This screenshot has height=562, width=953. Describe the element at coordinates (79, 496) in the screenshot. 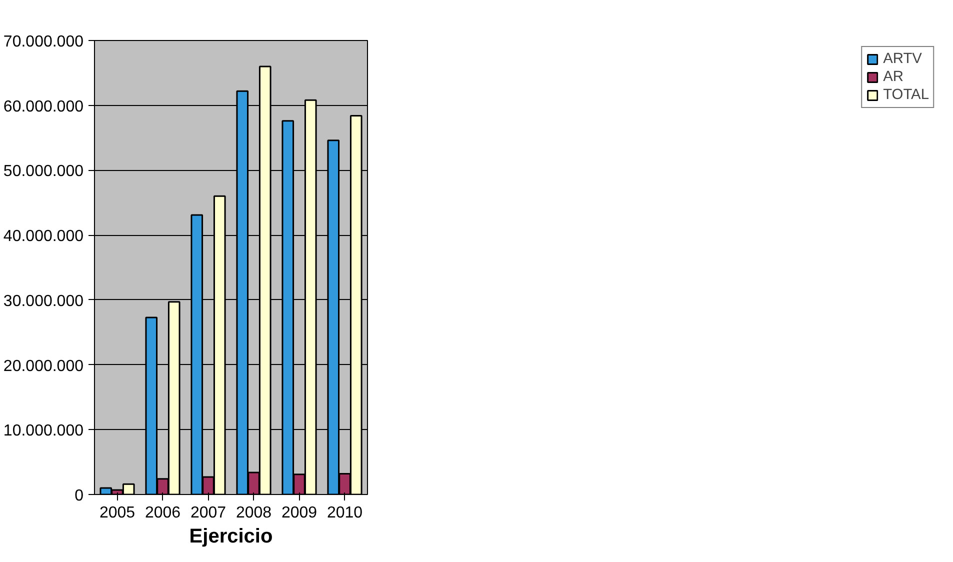

I see `y-tick-label: 0` at that location.